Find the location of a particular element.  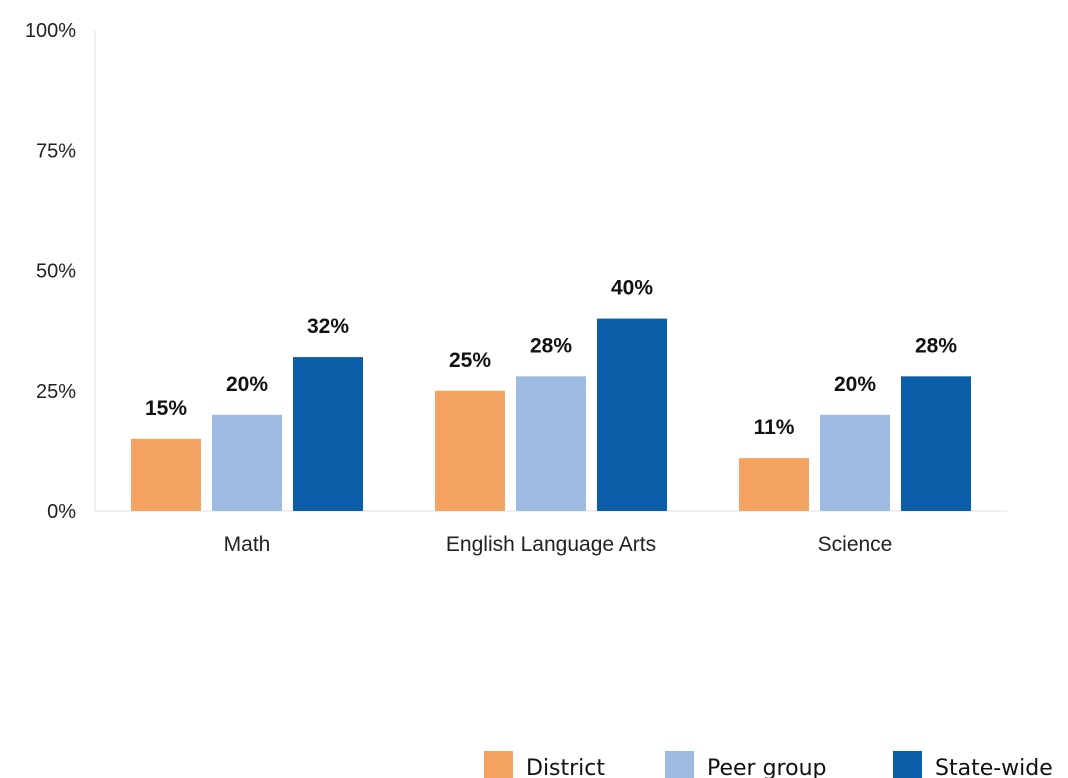

y-tick-label: 0% is located at coordinates (61, 512).